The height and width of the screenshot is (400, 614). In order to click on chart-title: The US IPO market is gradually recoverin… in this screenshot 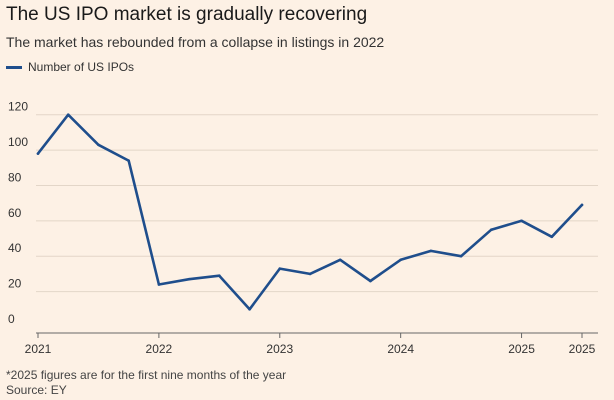, I will do `click(187, 14)`.